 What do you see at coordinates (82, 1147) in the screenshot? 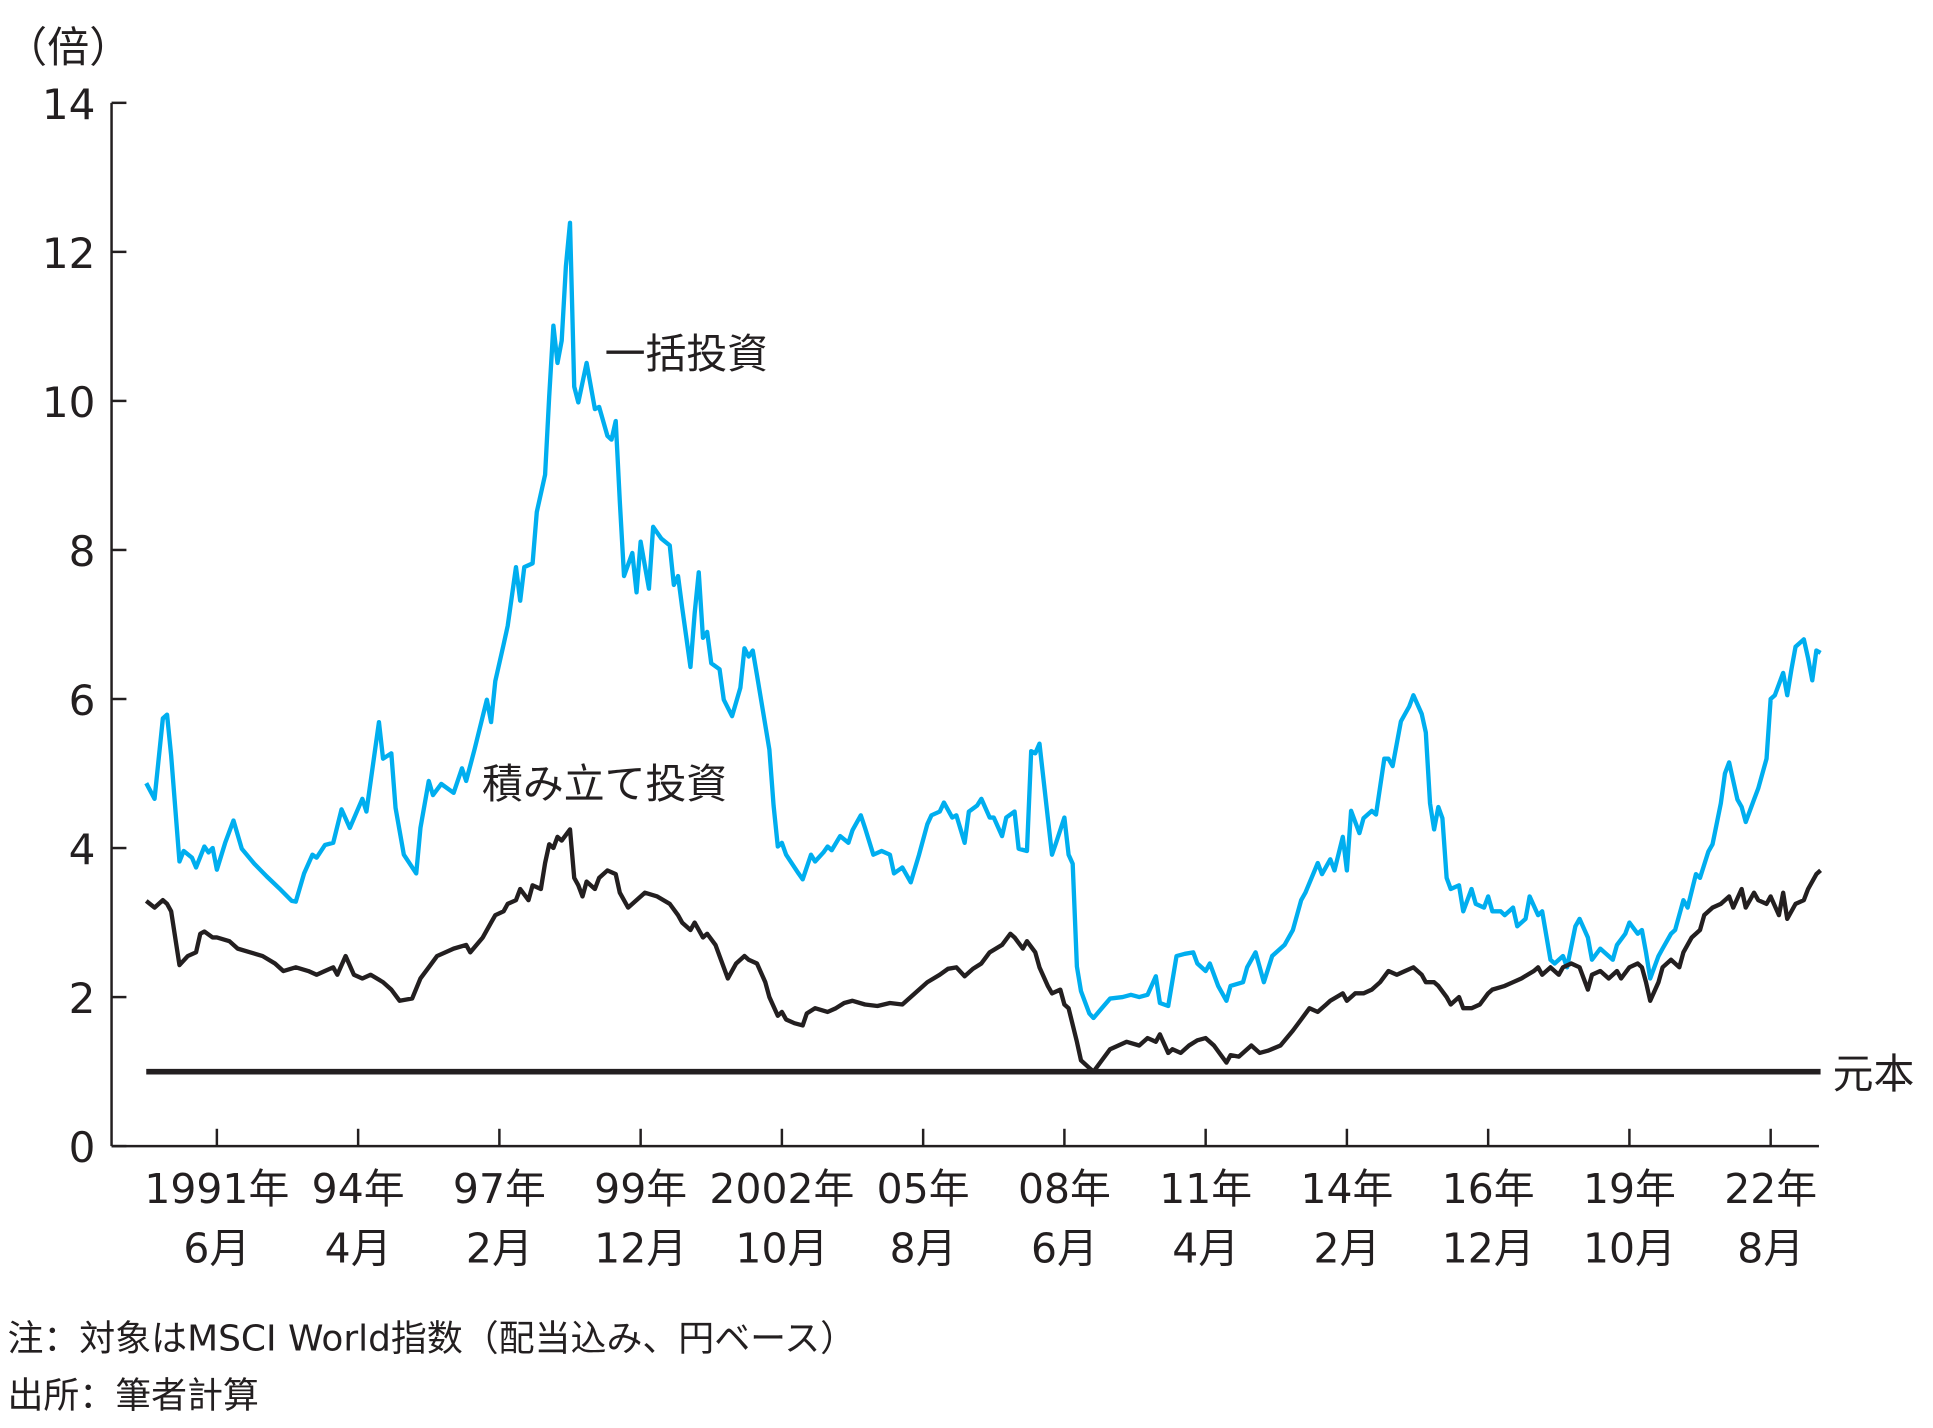
I see `y-tick-label: 0` at bounding box center [82, 1147].